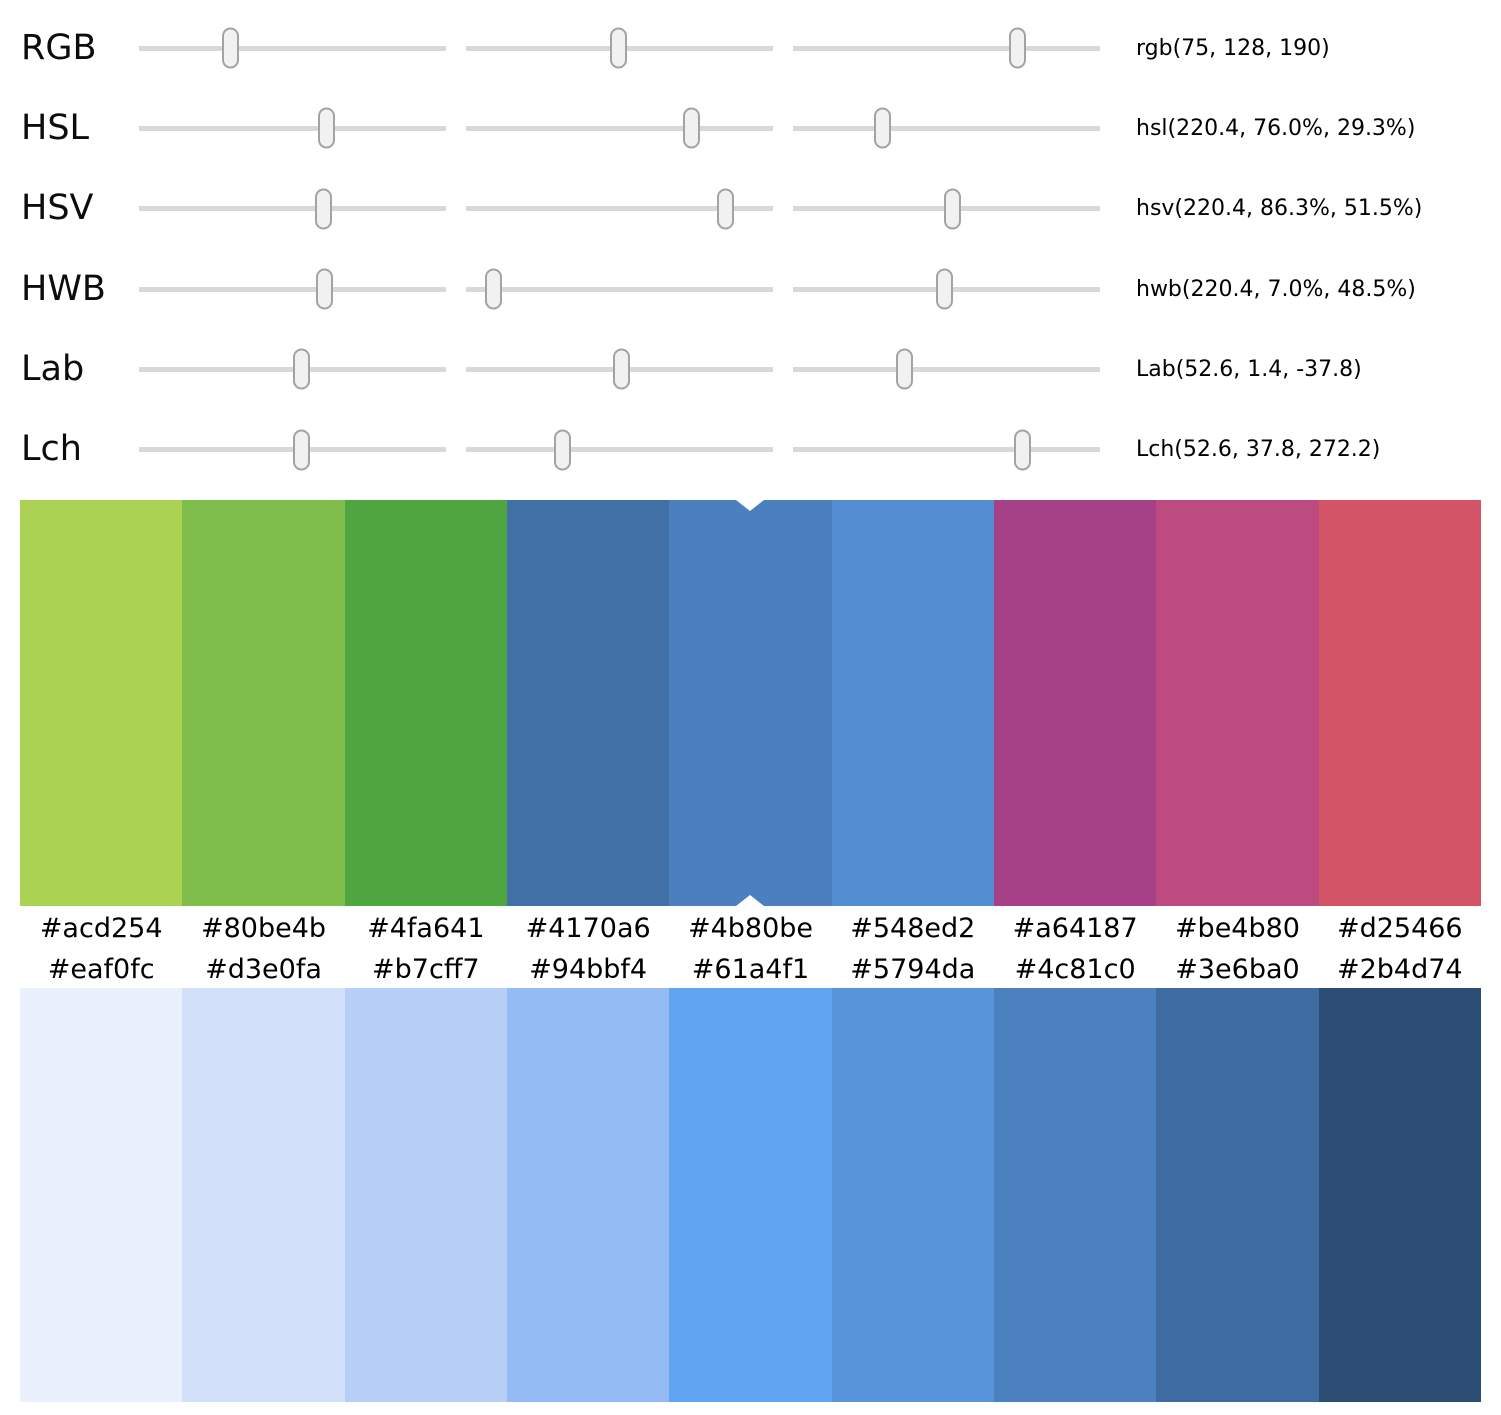  What do you see at coordinates (1233, 48) in the screenshot?
I see `rgb-value-readout: rgb(75, 128, 190)` at bounding box center [1233, 48].